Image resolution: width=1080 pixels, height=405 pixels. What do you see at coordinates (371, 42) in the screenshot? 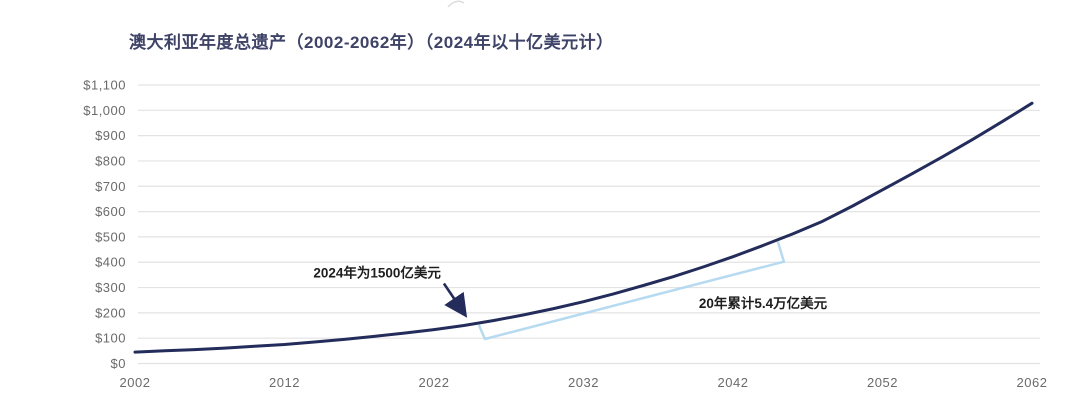
I see `chart-title: 澳大利亚年度总遗产（2002-2062年）（2024年以十亿美元计）` at bounding box center [371, 42].